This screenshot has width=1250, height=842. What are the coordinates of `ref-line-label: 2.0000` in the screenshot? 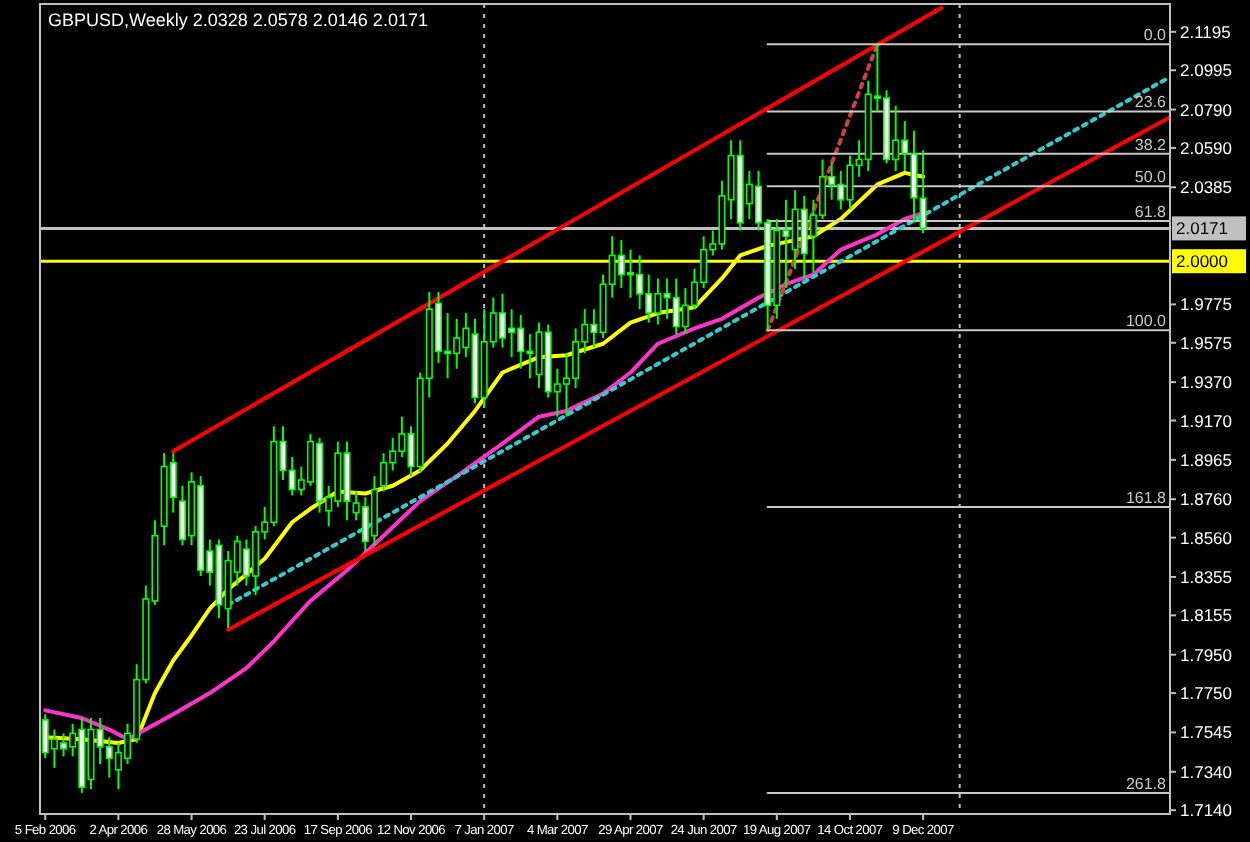 It's located at (1202, 261).